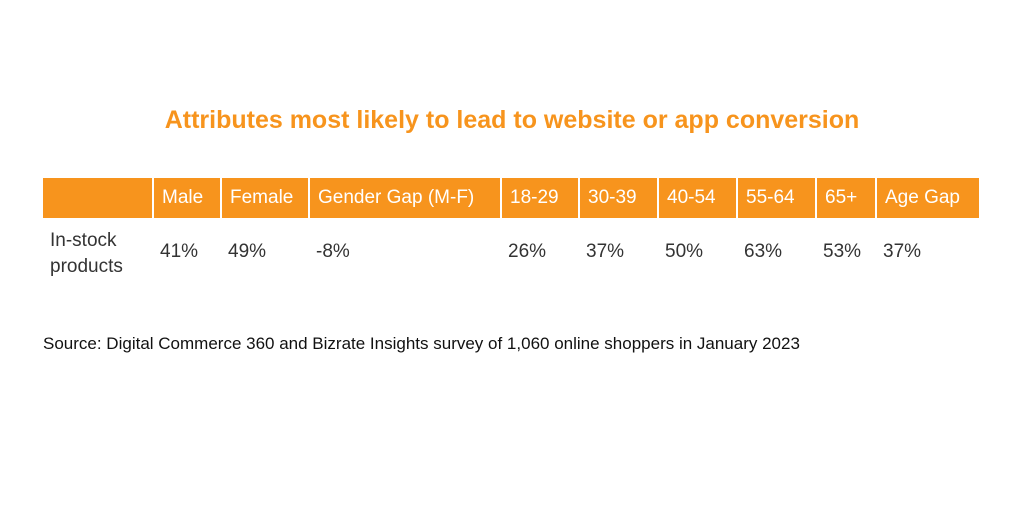 The image size is (1024, 512). What do you see at coordinates (97, 198) in the screenshot?
I see `header-blank-cell` at bounding box center [97, 198].